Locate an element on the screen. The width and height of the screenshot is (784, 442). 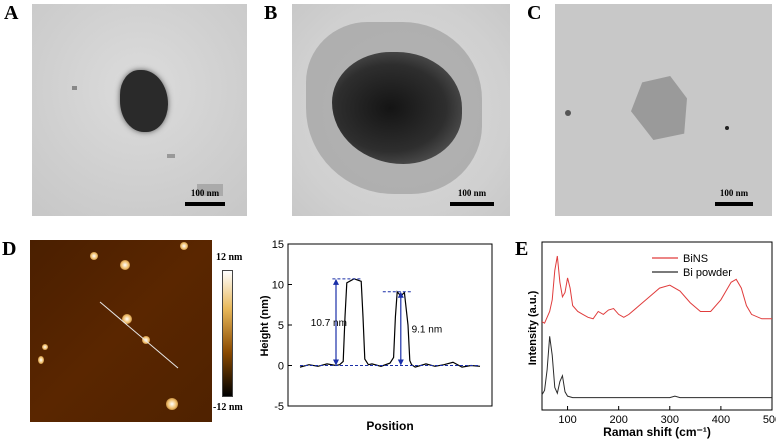
x-tick-label: 100 is located at coordinates (567, 420).